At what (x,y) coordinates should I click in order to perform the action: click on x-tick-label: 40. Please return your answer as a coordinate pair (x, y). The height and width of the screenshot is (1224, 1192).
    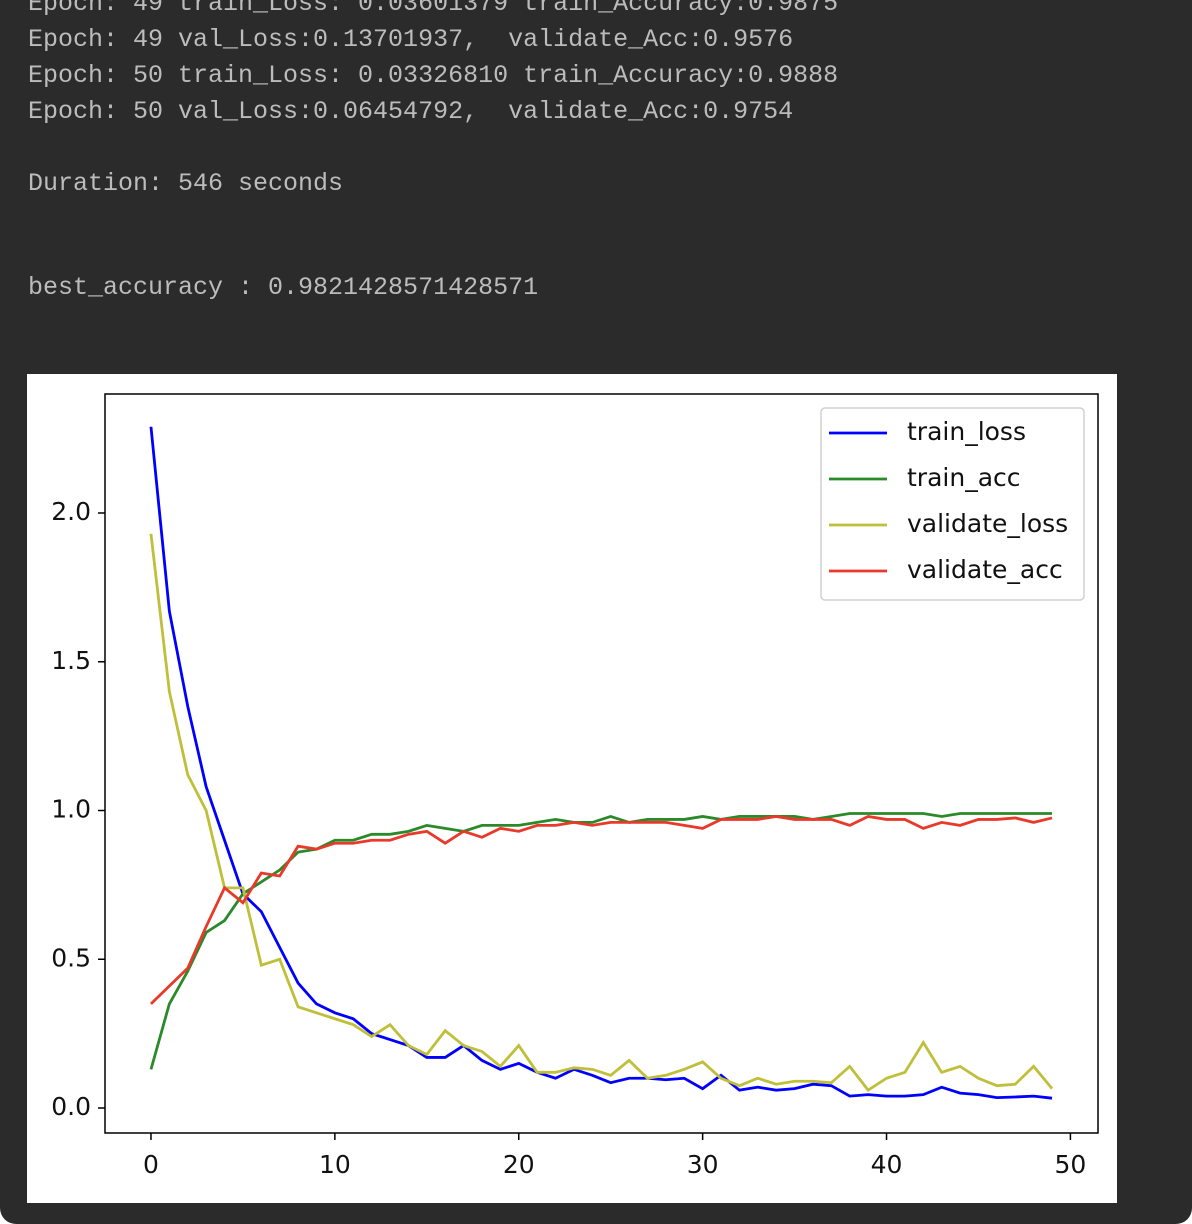
    Looking at the image, I should click on (887, 1164).